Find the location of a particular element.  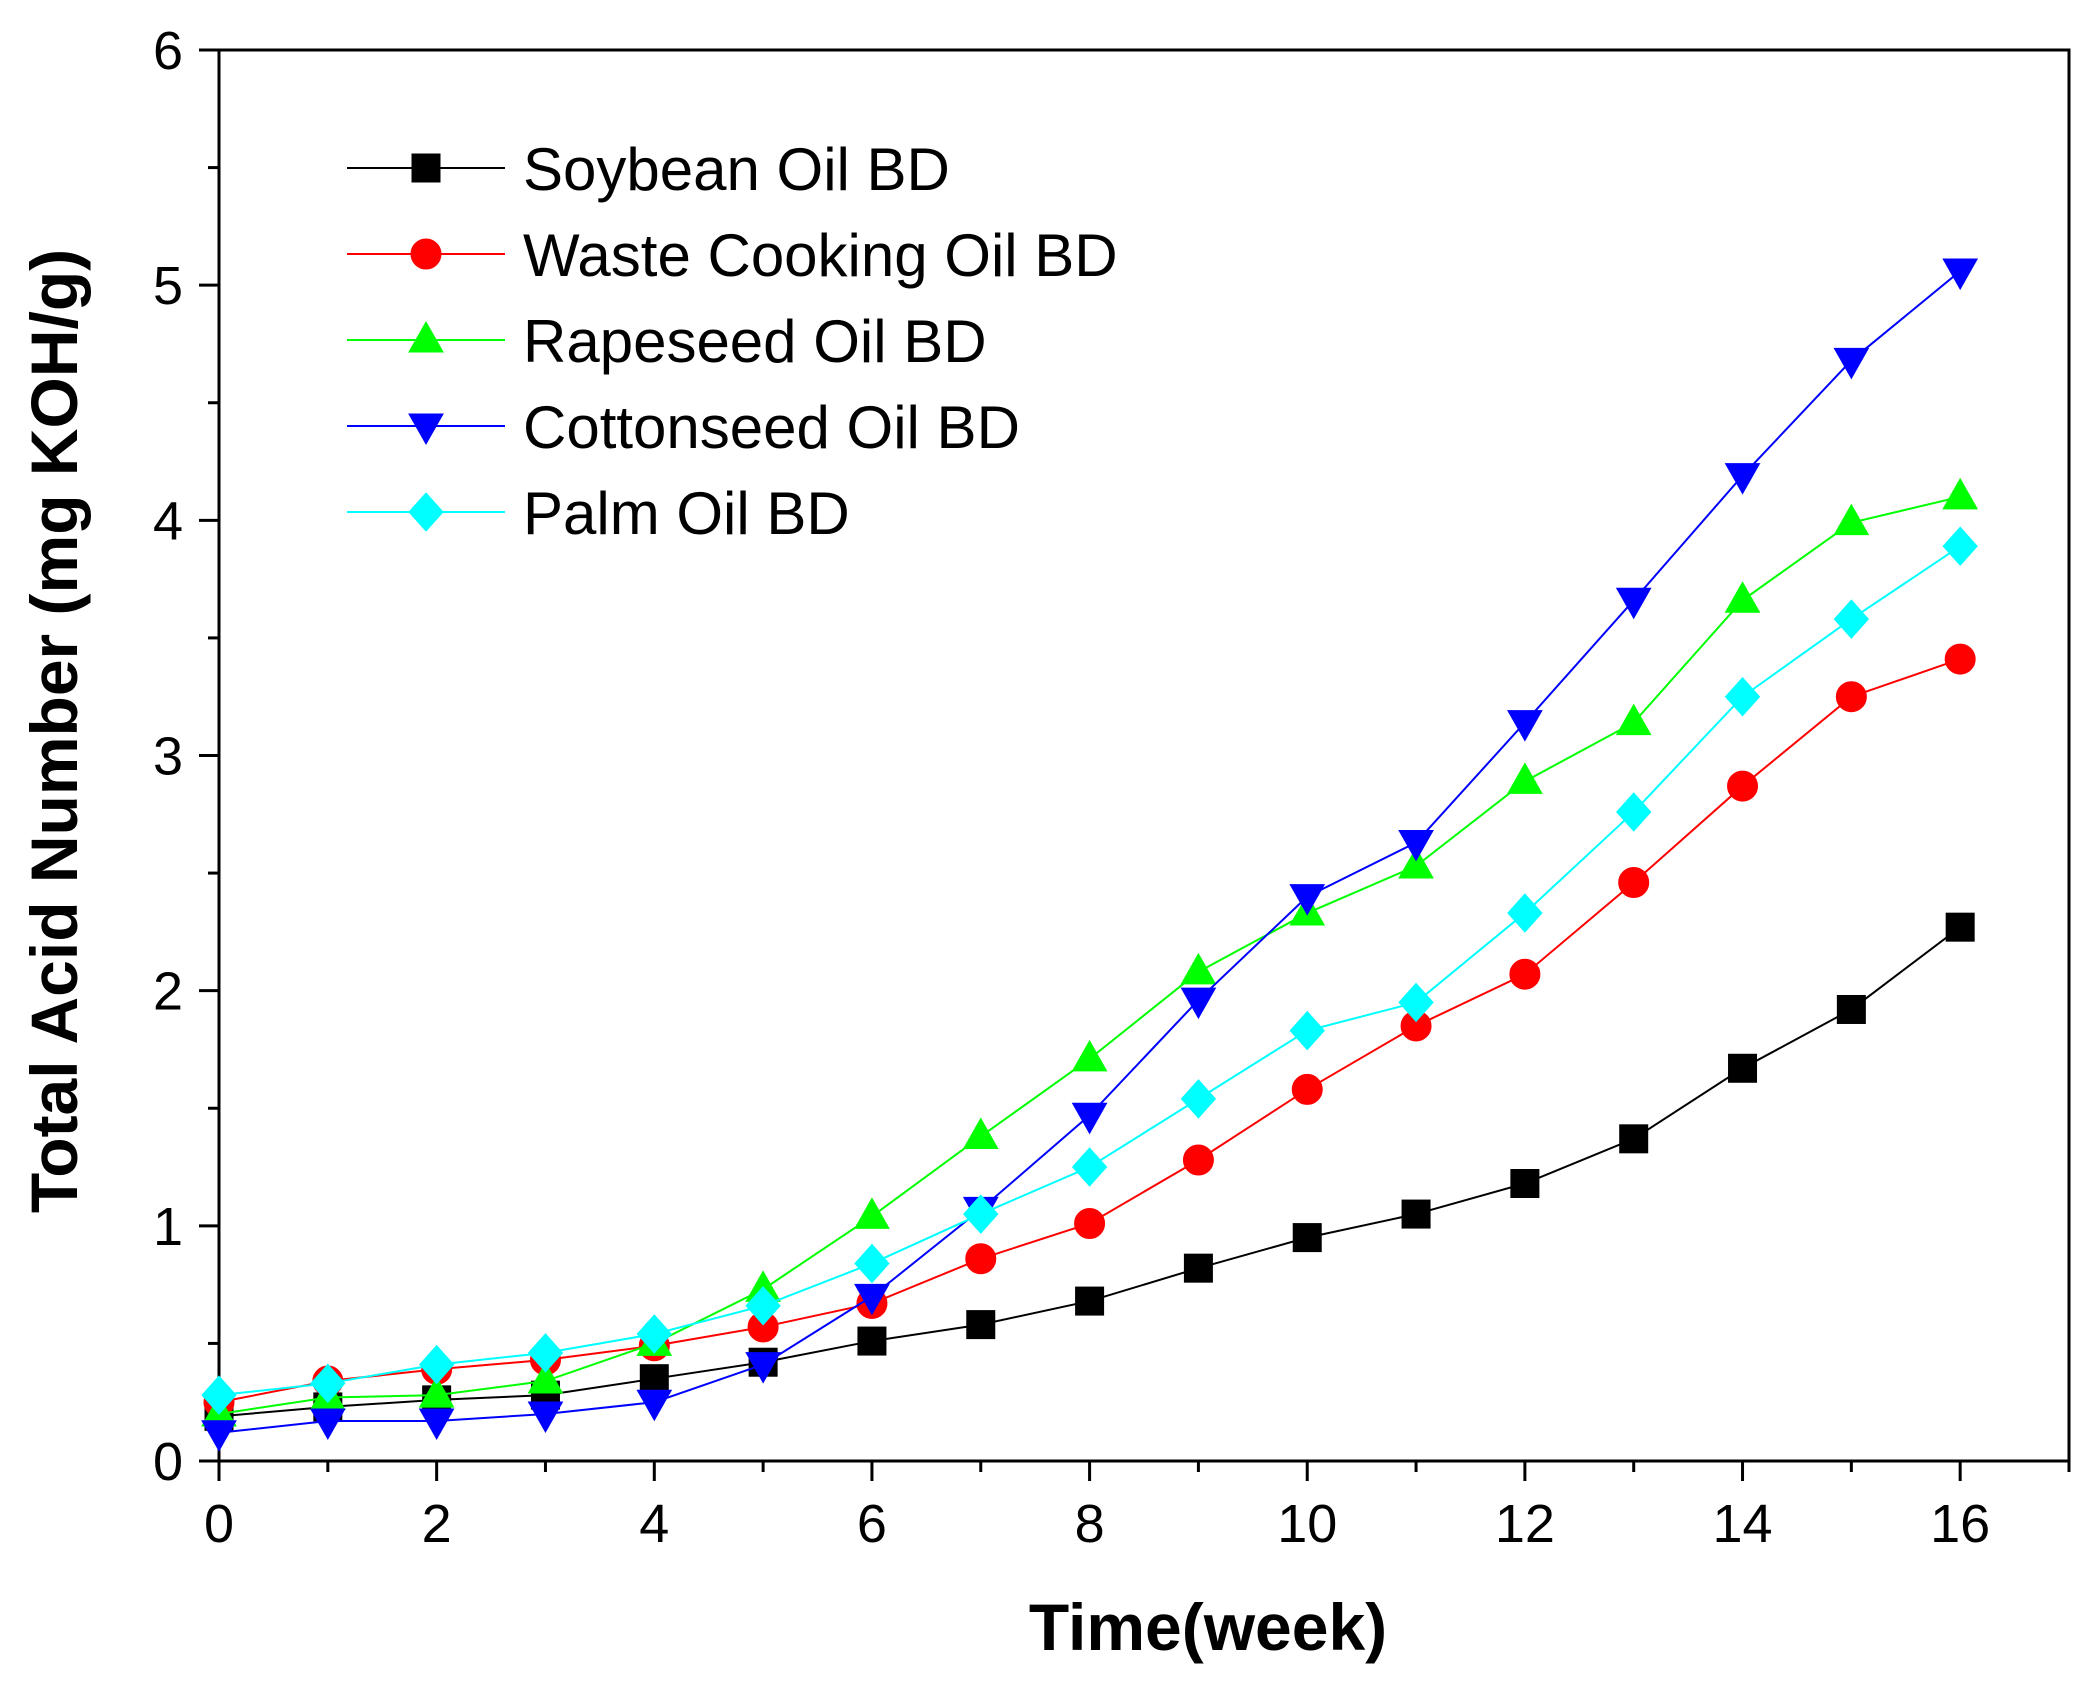

x-tick-label: 0 is located at coordinates (219, 1524).